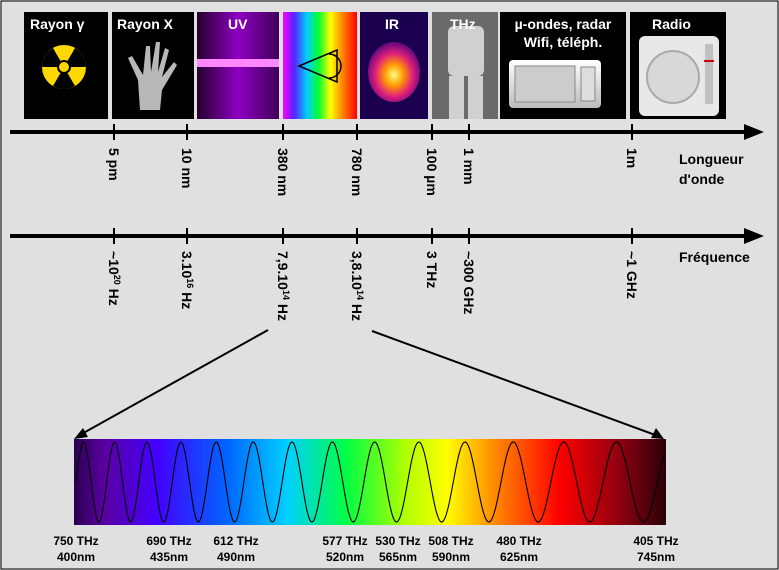 This screenshot has height=570, width=779. What do you see at coordinates (656, 557) in the screenshot?
I see `visible-wavelength-label: 745nm` at bounding box center [656, 557].